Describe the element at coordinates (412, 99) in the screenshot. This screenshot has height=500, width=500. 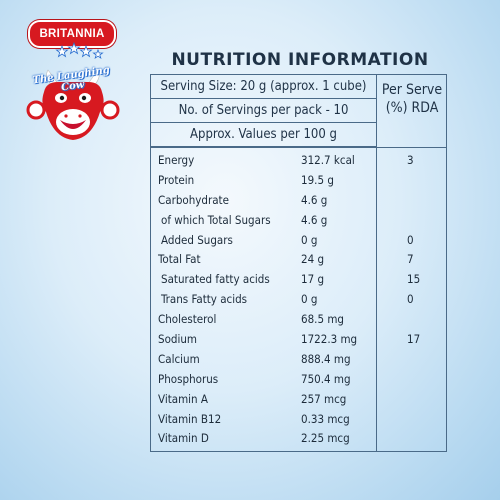
I see `per-serve-header: Per Serve (%) RDA` at that location.